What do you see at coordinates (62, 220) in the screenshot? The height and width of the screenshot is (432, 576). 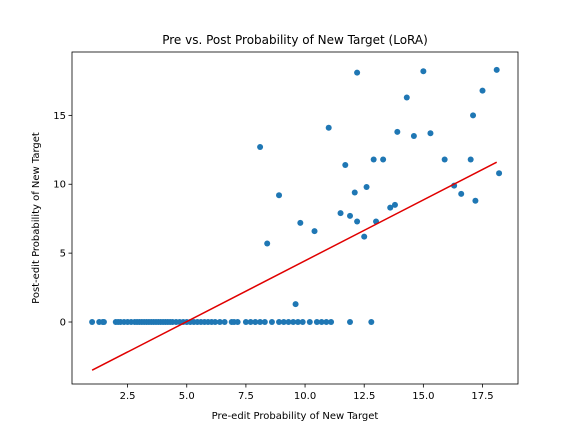 I see `y-axis-ticks: 0 5 10 15` at bounding box center [62, 220].